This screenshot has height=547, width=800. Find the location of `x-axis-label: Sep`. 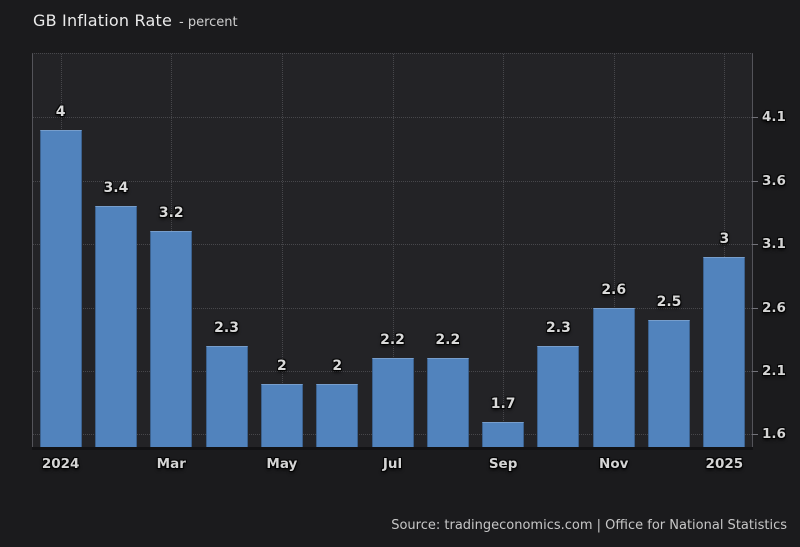

x-axis-label: Sep is located at coordinates (503, 464).